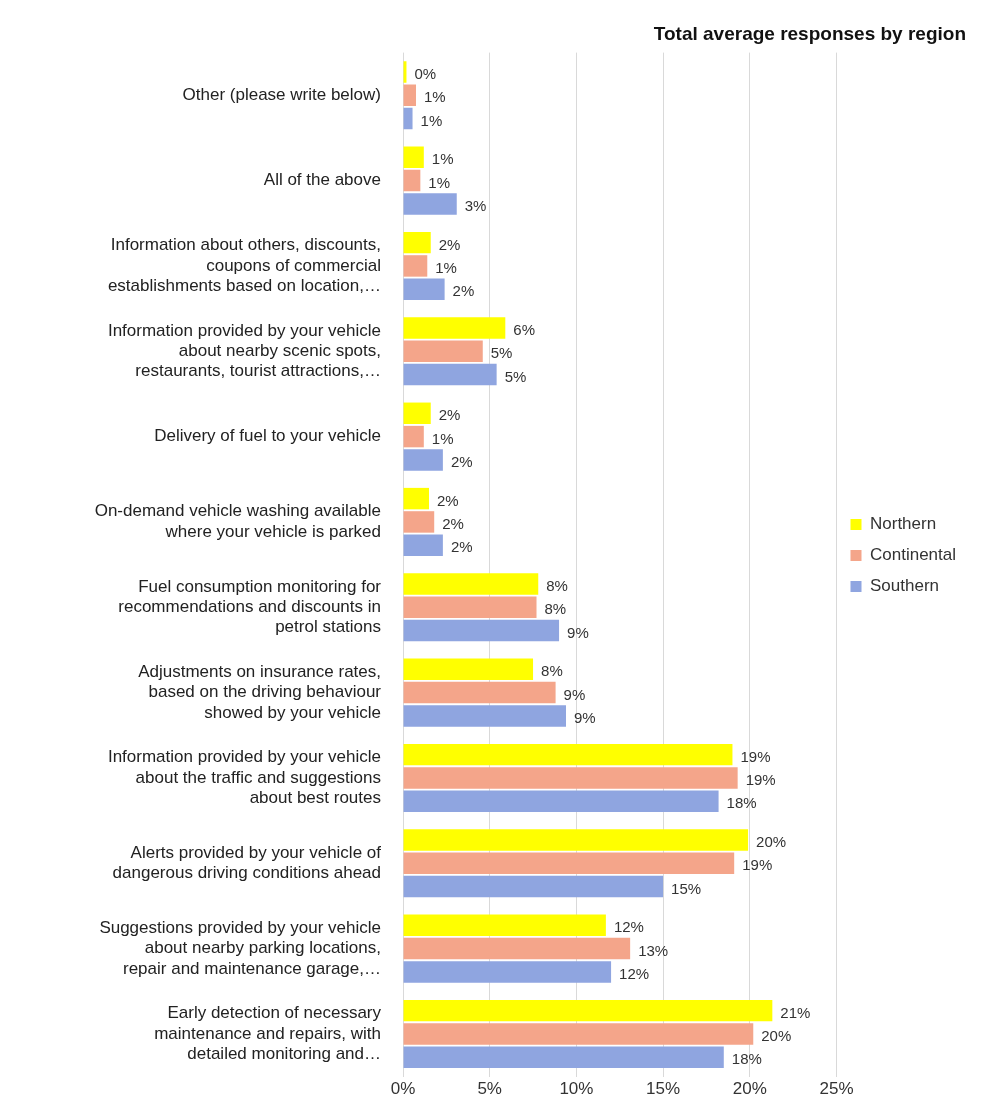 The image size is (984, 1111). What do you see at coordinates (749, 1089) in the screenshot?
I see `x-tick-label: 20%` at bounding box center [749, 1089].